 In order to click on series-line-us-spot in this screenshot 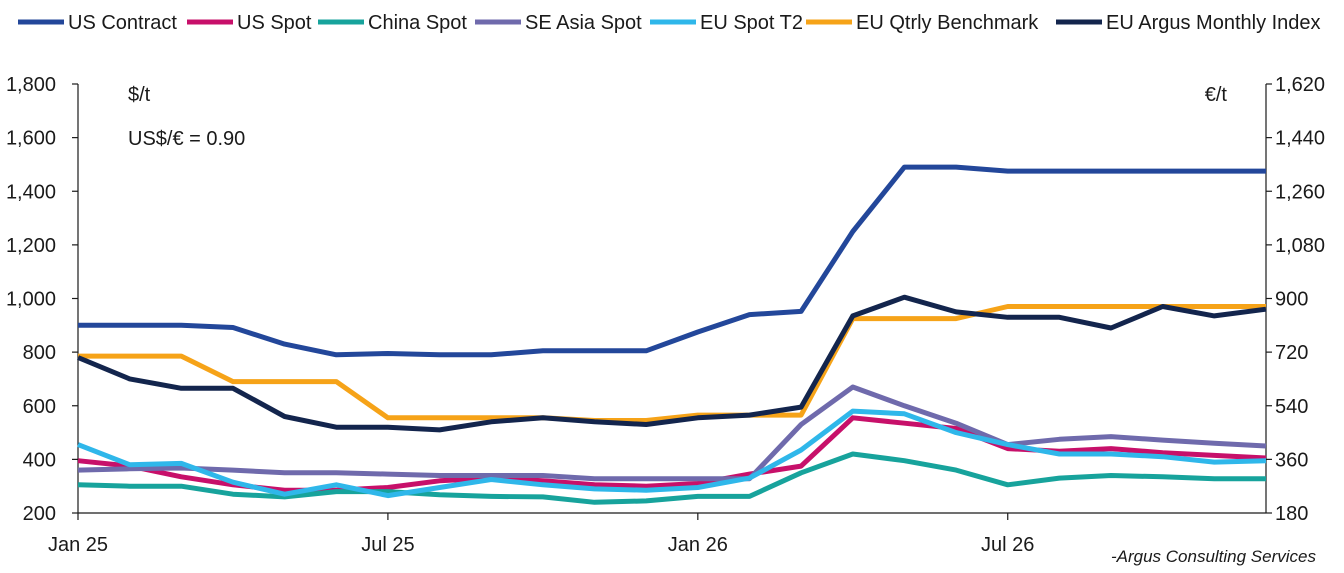, I will do `click(672, 454)`.